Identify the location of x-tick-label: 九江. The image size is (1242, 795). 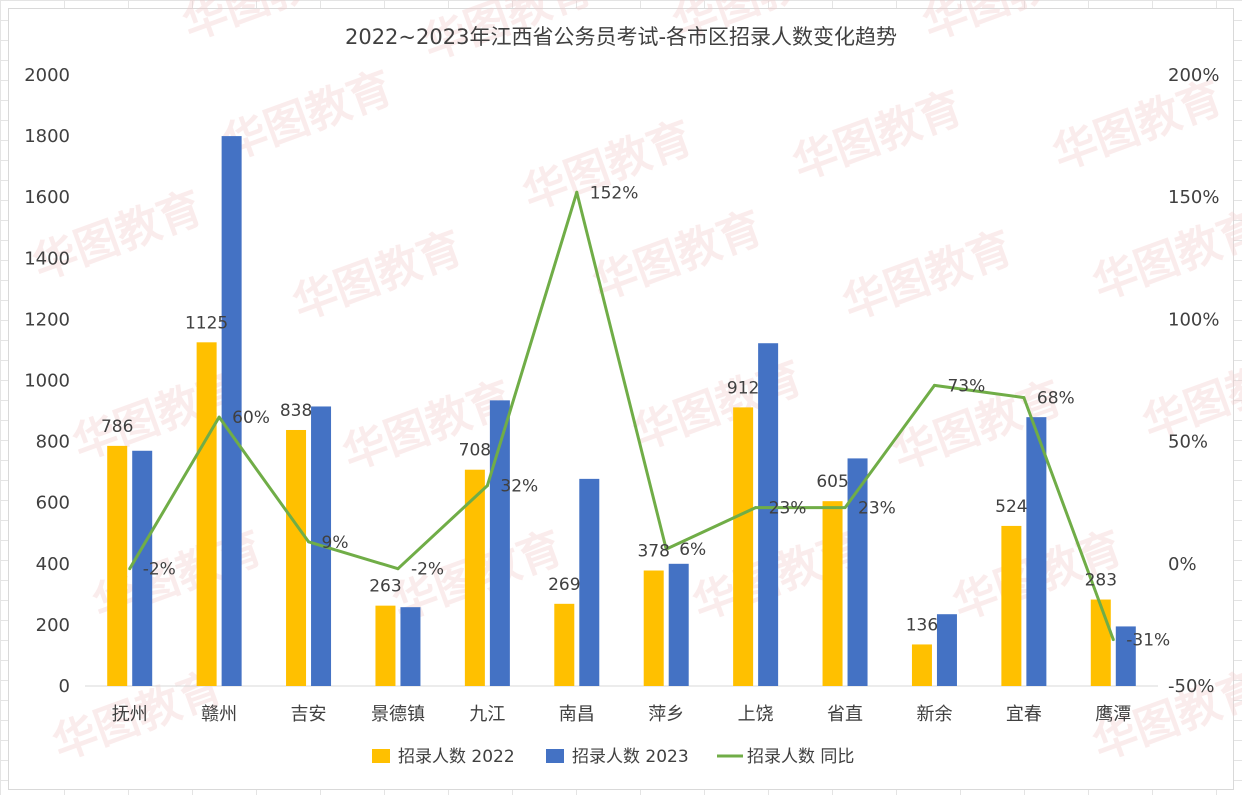
(487, 714).